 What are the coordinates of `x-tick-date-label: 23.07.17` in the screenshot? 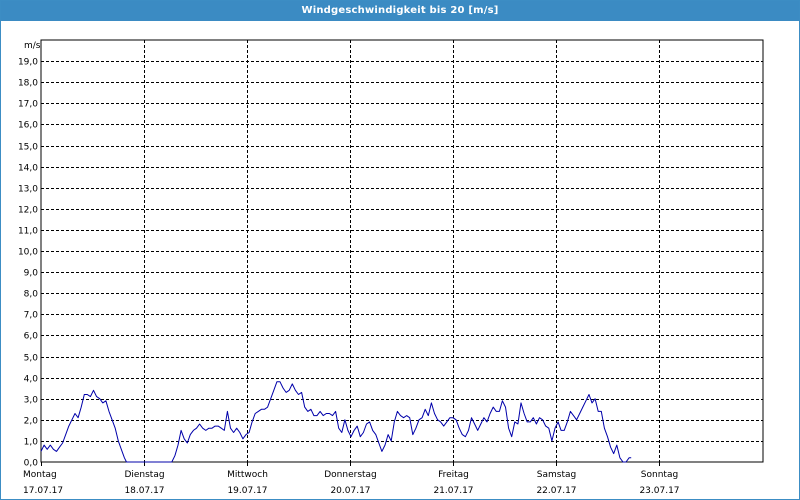 It's located at (659, 491).